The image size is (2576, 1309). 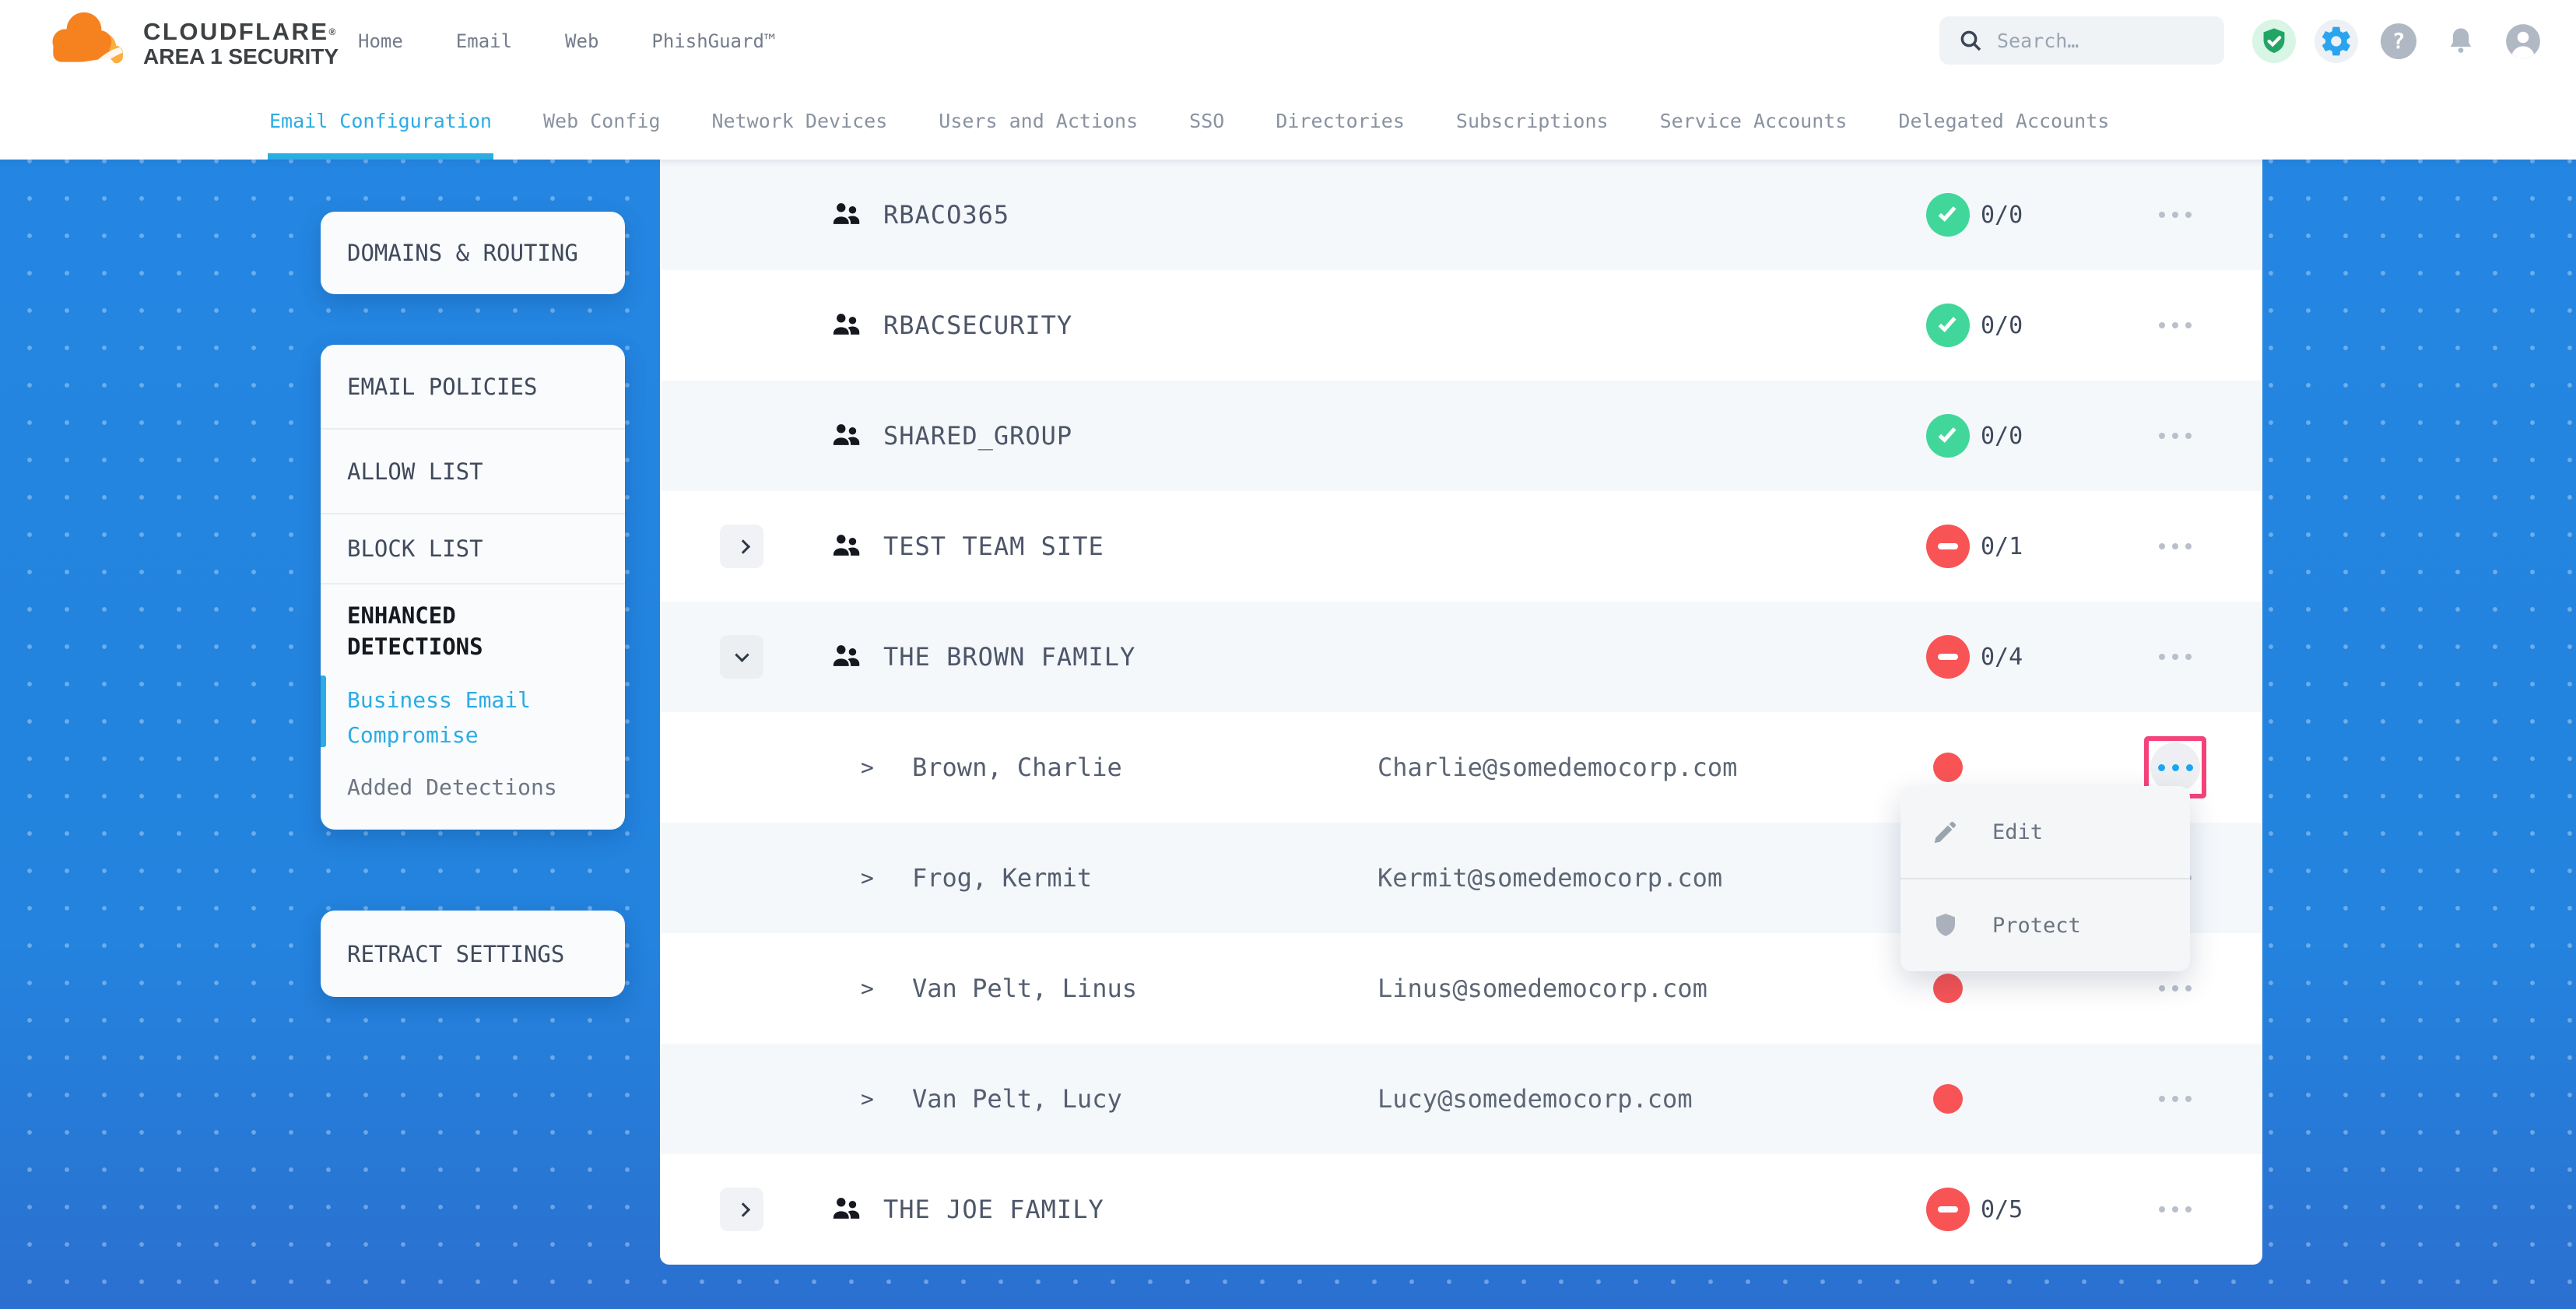 What do you see at coordinates (602, 120) in the screenshot?
I see `tab-item: Web Config` at bounding box center [602, 120].